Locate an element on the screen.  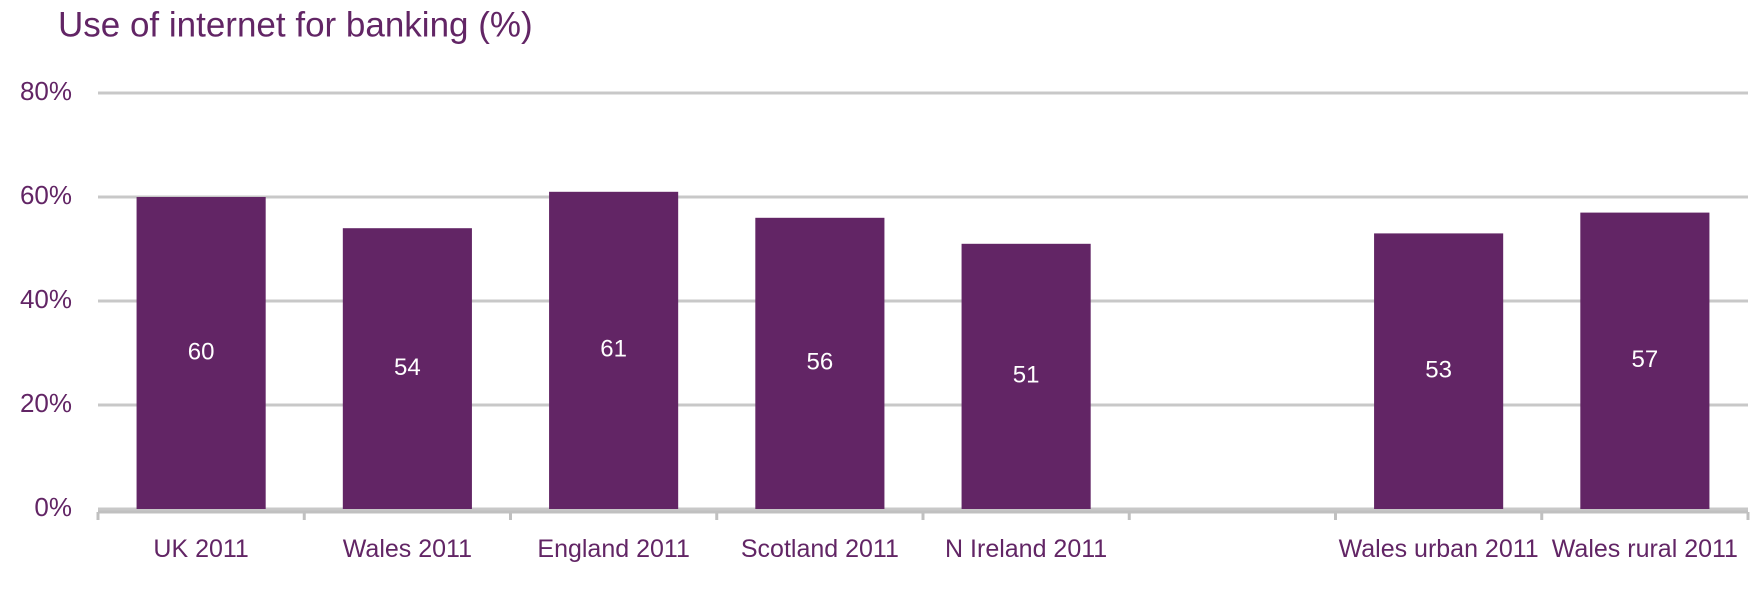
x-tick-label: Wales rural 2011 is located at coordinates (1644, 549).